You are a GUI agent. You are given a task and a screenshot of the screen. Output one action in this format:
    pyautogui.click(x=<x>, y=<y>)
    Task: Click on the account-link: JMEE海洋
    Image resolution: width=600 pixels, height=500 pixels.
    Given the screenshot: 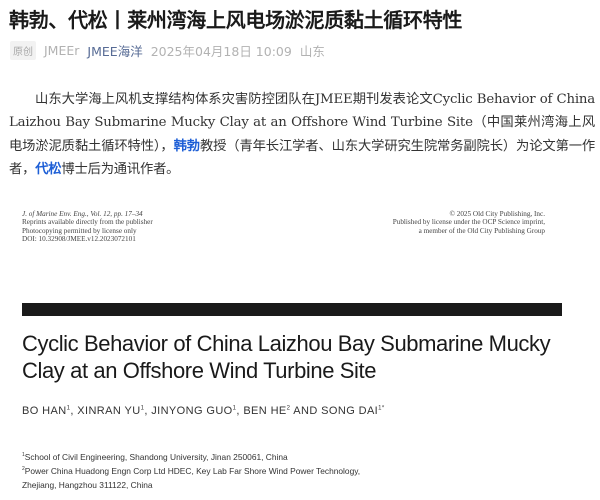 What is the action you would take?
    pyautogui.click(x=115, y=51)
    